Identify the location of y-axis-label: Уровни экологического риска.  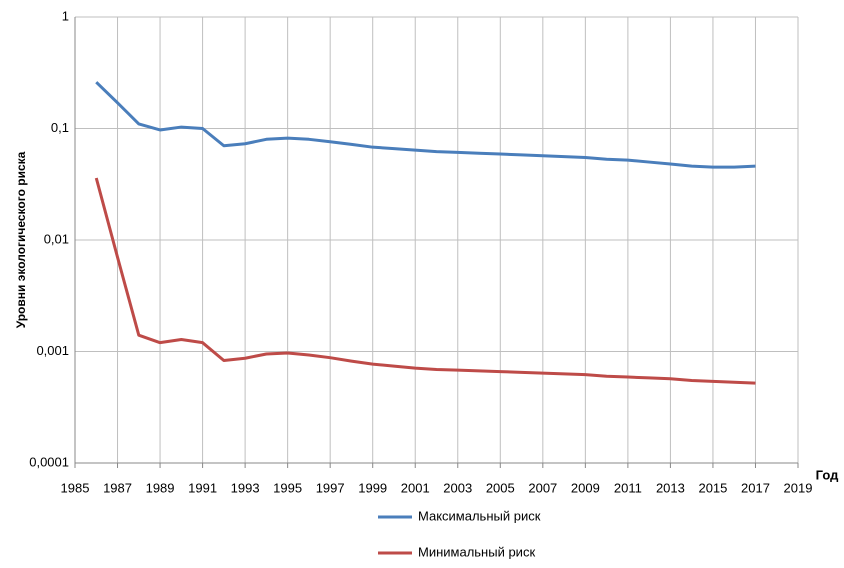
(21, 239).